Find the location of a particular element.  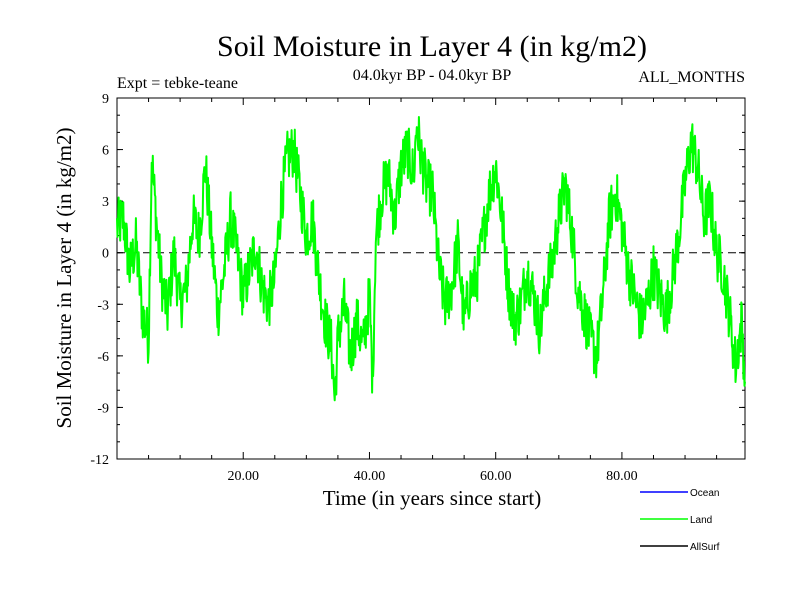

chart-title: Soil Moisture in Layer 4 (in kg/m2) is located at coordinates (432, 46).